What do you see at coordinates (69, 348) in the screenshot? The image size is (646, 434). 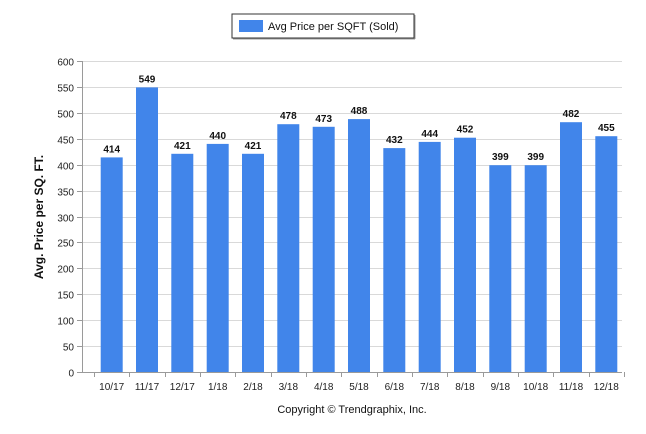 I see `y-tick-label: 50` at bounding box center [69, 348].